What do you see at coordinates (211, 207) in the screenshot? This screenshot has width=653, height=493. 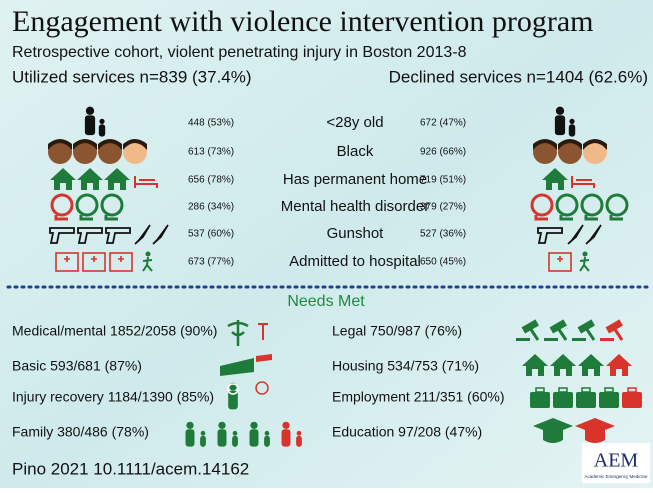 I see `utilized-value: 286 (34%)` at bounding box center [211, 207].